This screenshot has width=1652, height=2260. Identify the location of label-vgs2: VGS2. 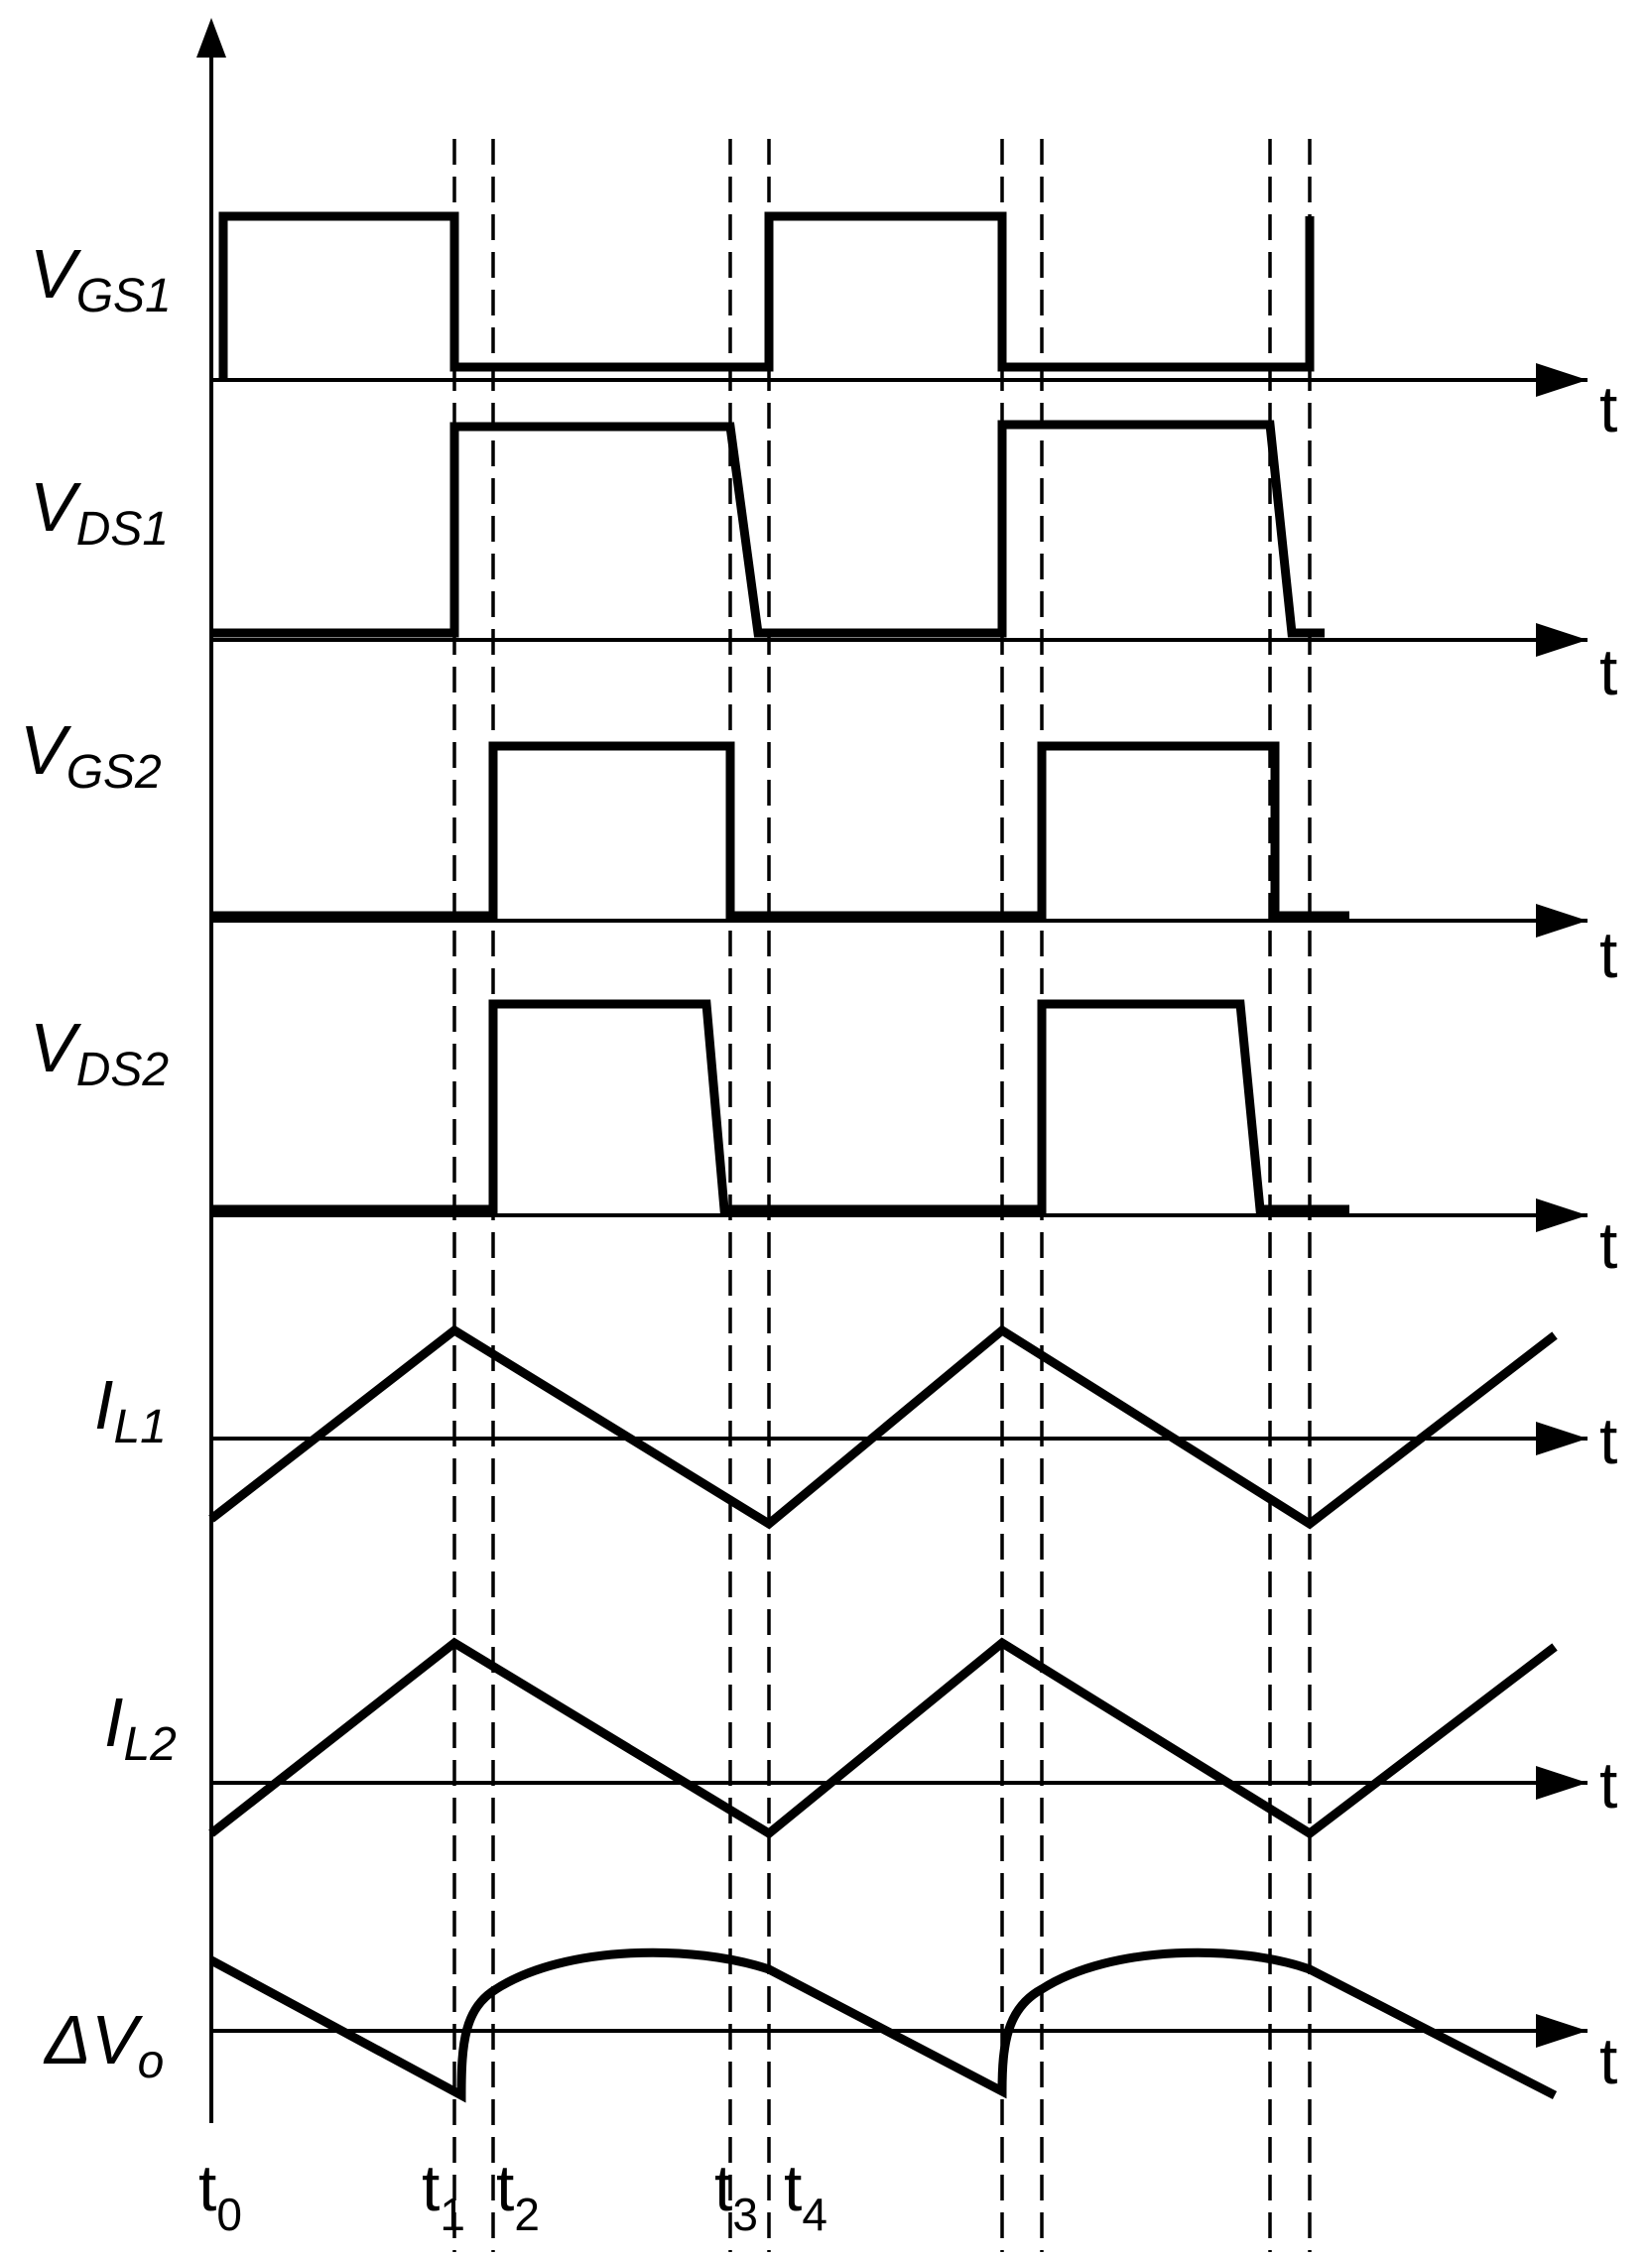
(91, 755).